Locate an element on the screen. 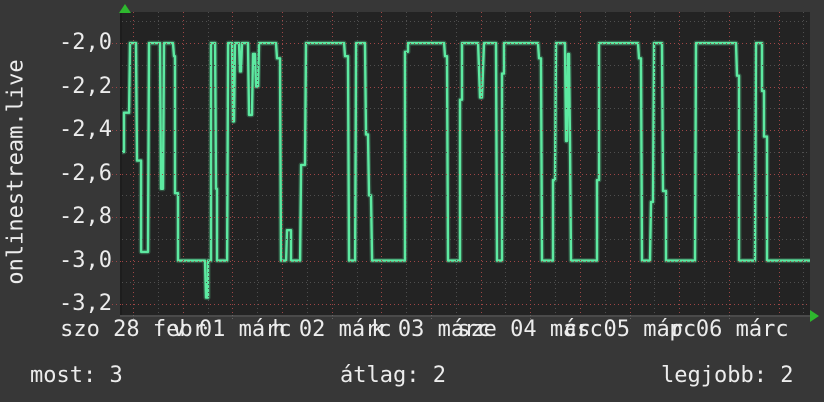  y-tick-label: -3,0 is located at coordinates (85, 260).